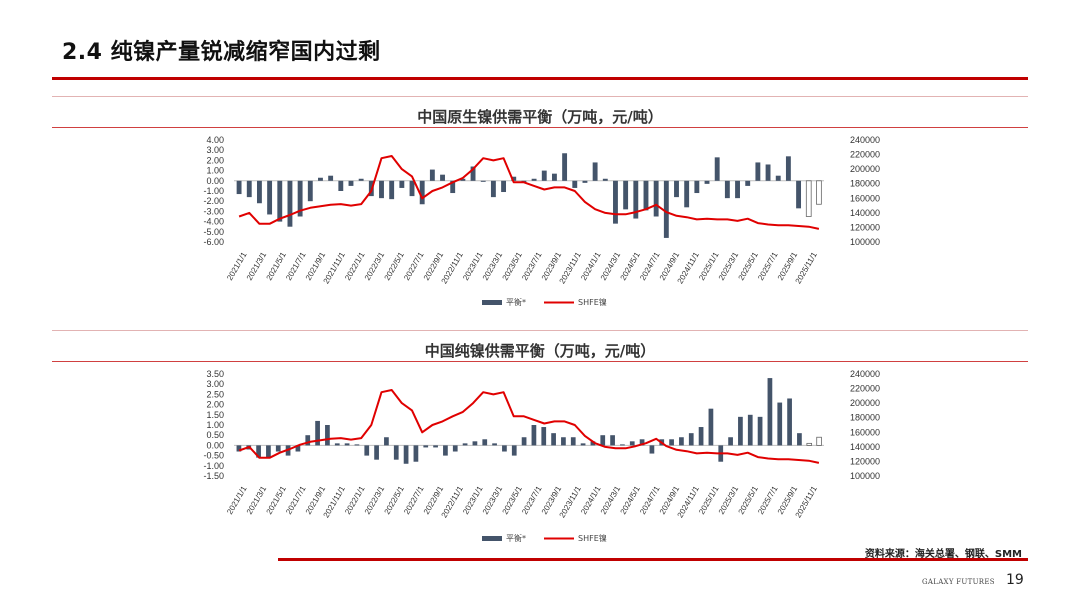 This screenshot has height=608, width=1080. Describe the element at coordinates (215, 435) in the screenshot. I see `y-tick-label: 0.50` at that location.